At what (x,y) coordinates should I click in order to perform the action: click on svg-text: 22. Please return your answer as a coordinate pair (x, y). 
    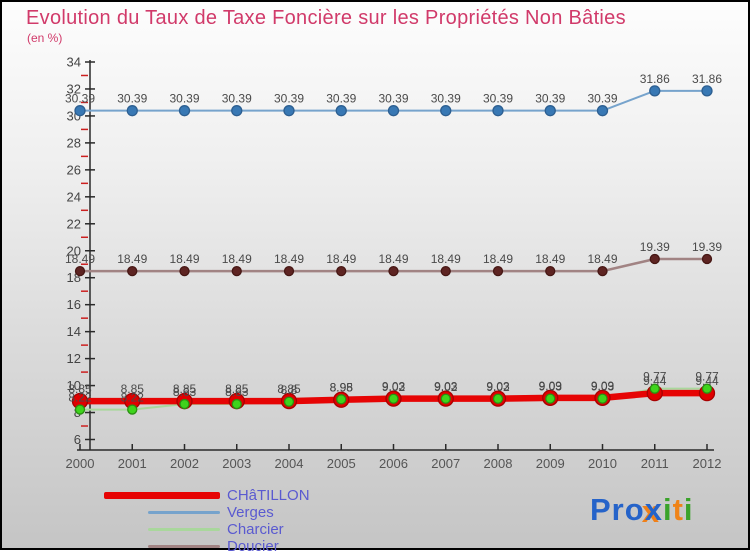
    Looking at the image, I should click on (74, 223).